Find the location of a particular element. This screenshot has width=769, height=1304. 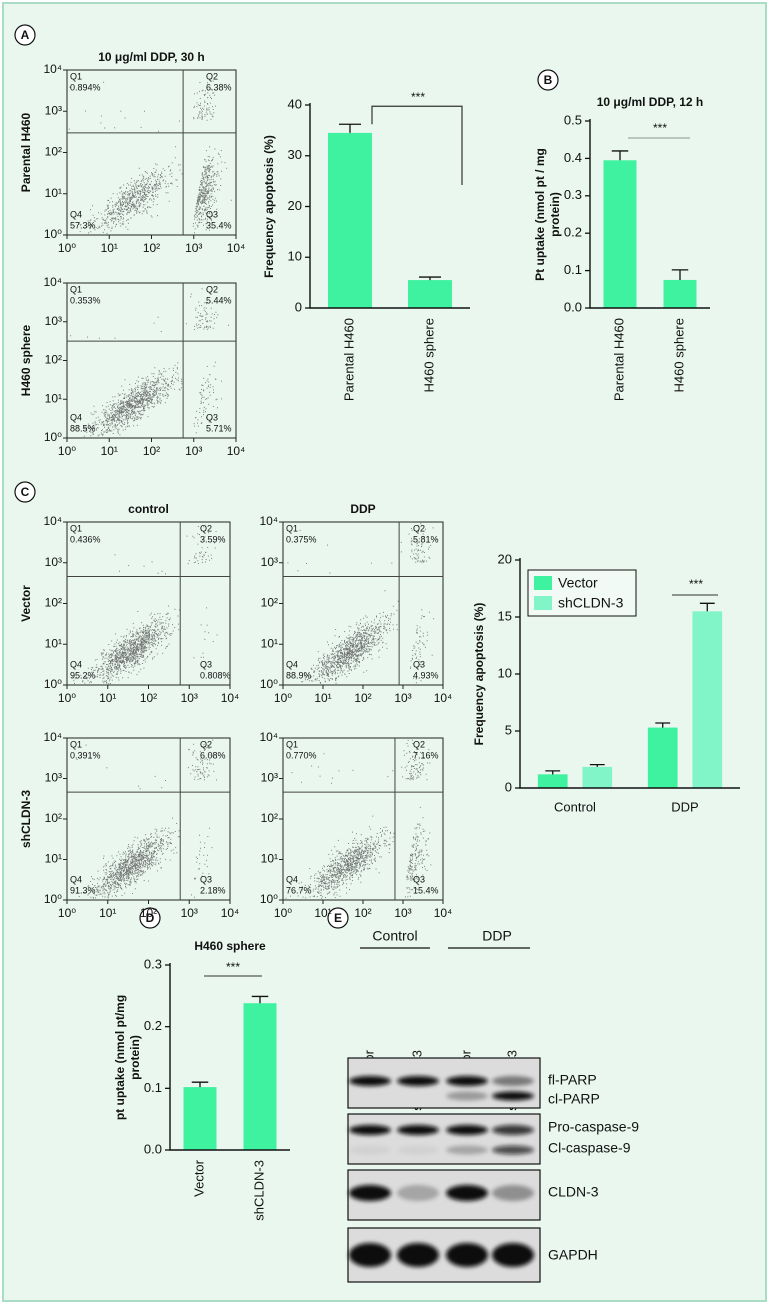

quadrant-percent: 7.16% is located at coordinates (426, 755).